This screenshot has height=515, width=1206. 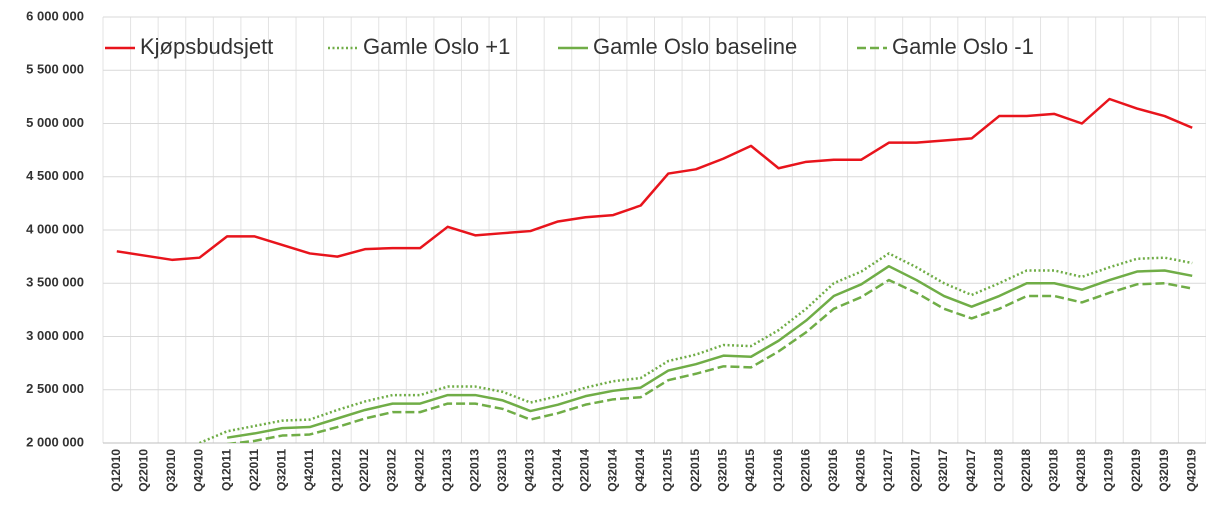 I want to click on x-tick-label: Q22011, so click(x=254, y=470).